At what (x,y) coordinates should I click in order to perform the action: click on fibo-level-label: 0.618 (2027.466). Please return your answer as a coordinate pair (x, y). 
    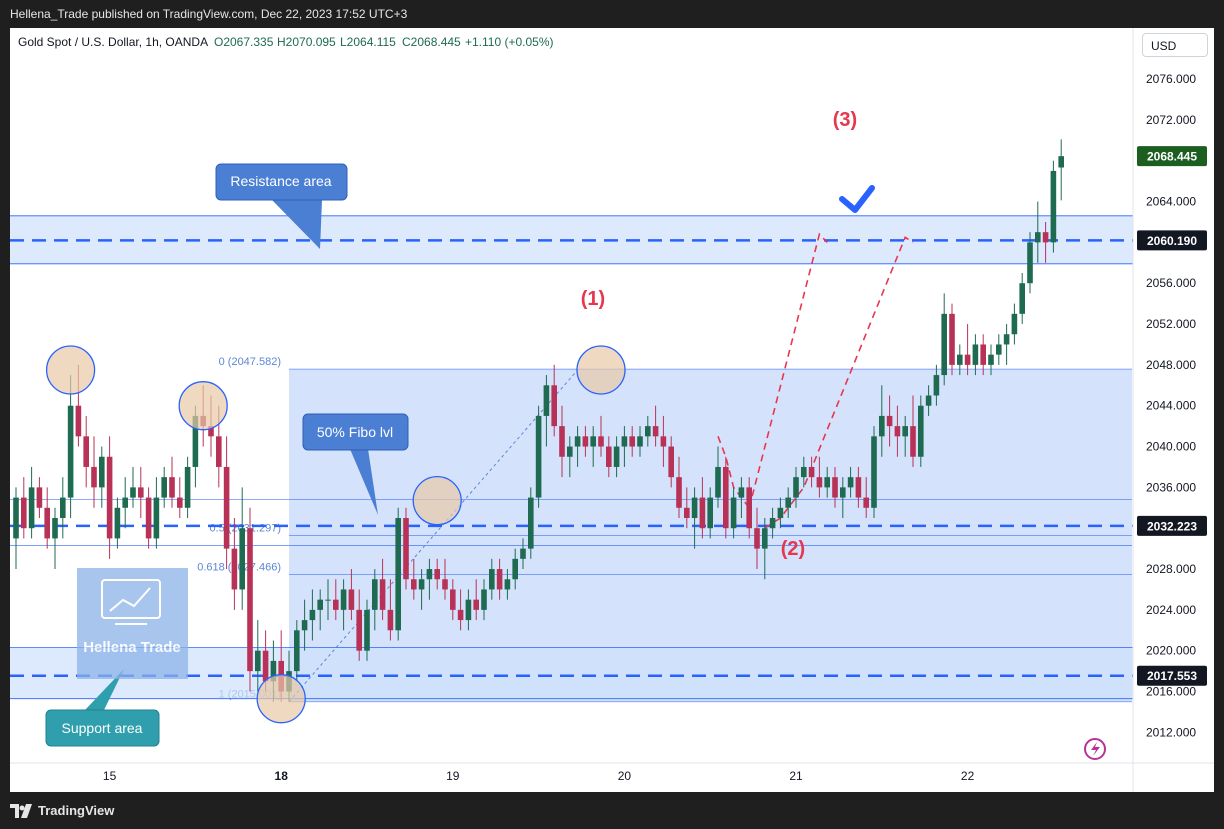
    Looking at the image, I should click on (239, 567).